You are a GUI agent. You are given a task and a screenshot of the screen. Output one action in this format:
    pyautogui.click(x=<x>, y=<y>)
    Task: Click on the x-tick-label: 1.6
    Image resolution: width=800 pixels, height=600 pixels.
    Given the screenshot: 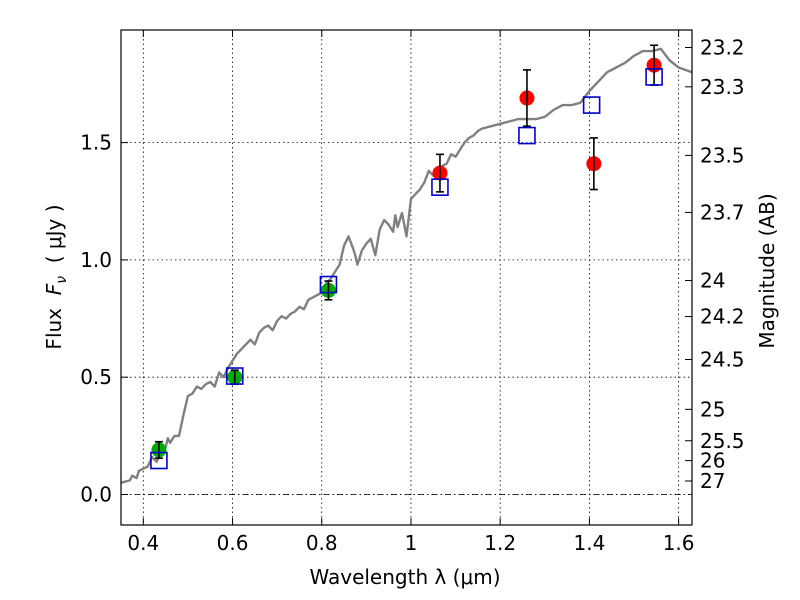 What is the action you would take?
    pyautogui.click(x=679, y=543)
    